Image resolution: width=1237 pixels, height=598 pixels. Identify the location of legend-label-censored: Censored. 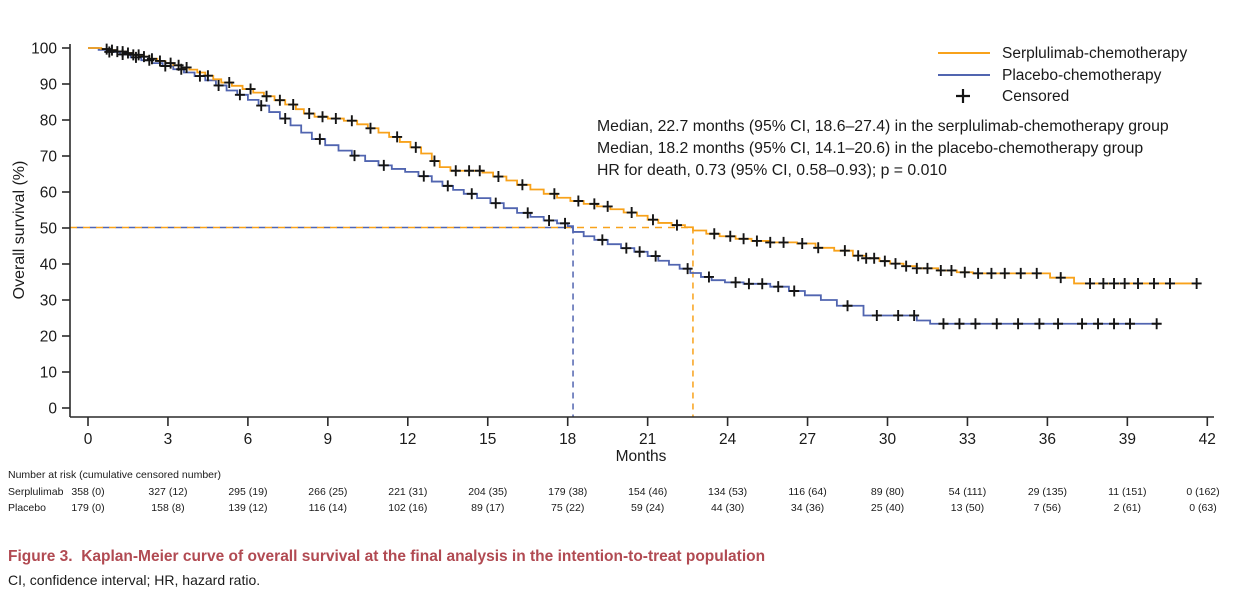
(1035, 96).